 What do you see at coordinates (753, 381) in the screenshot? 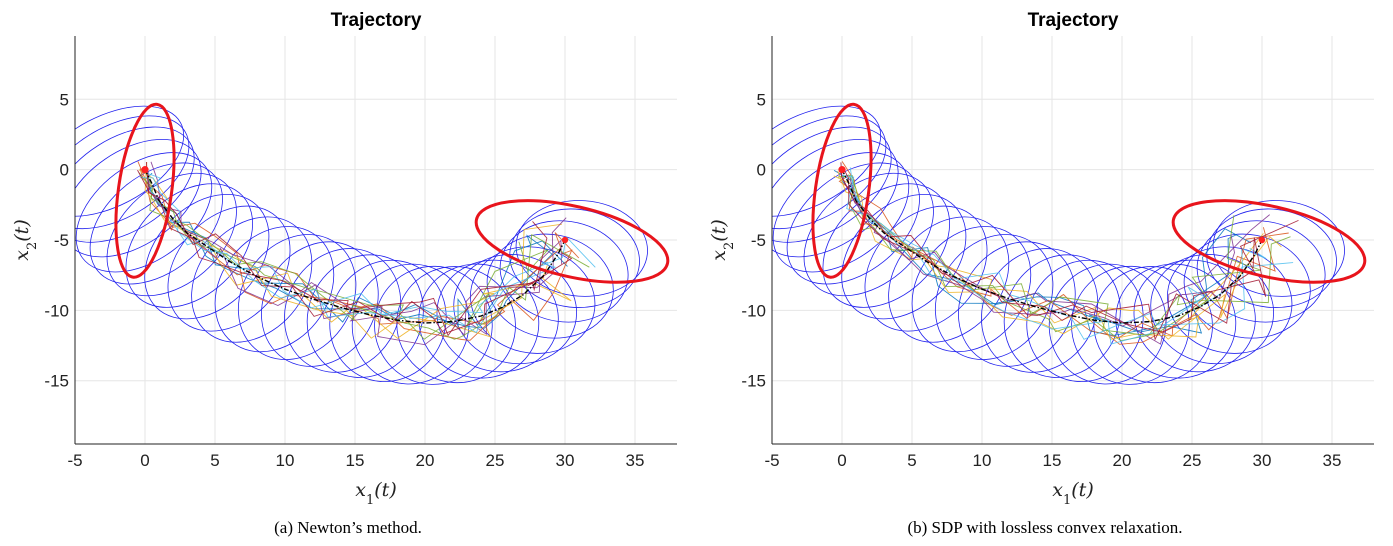
I see `y-tick-label: -15` at bounding box center [753, 381].